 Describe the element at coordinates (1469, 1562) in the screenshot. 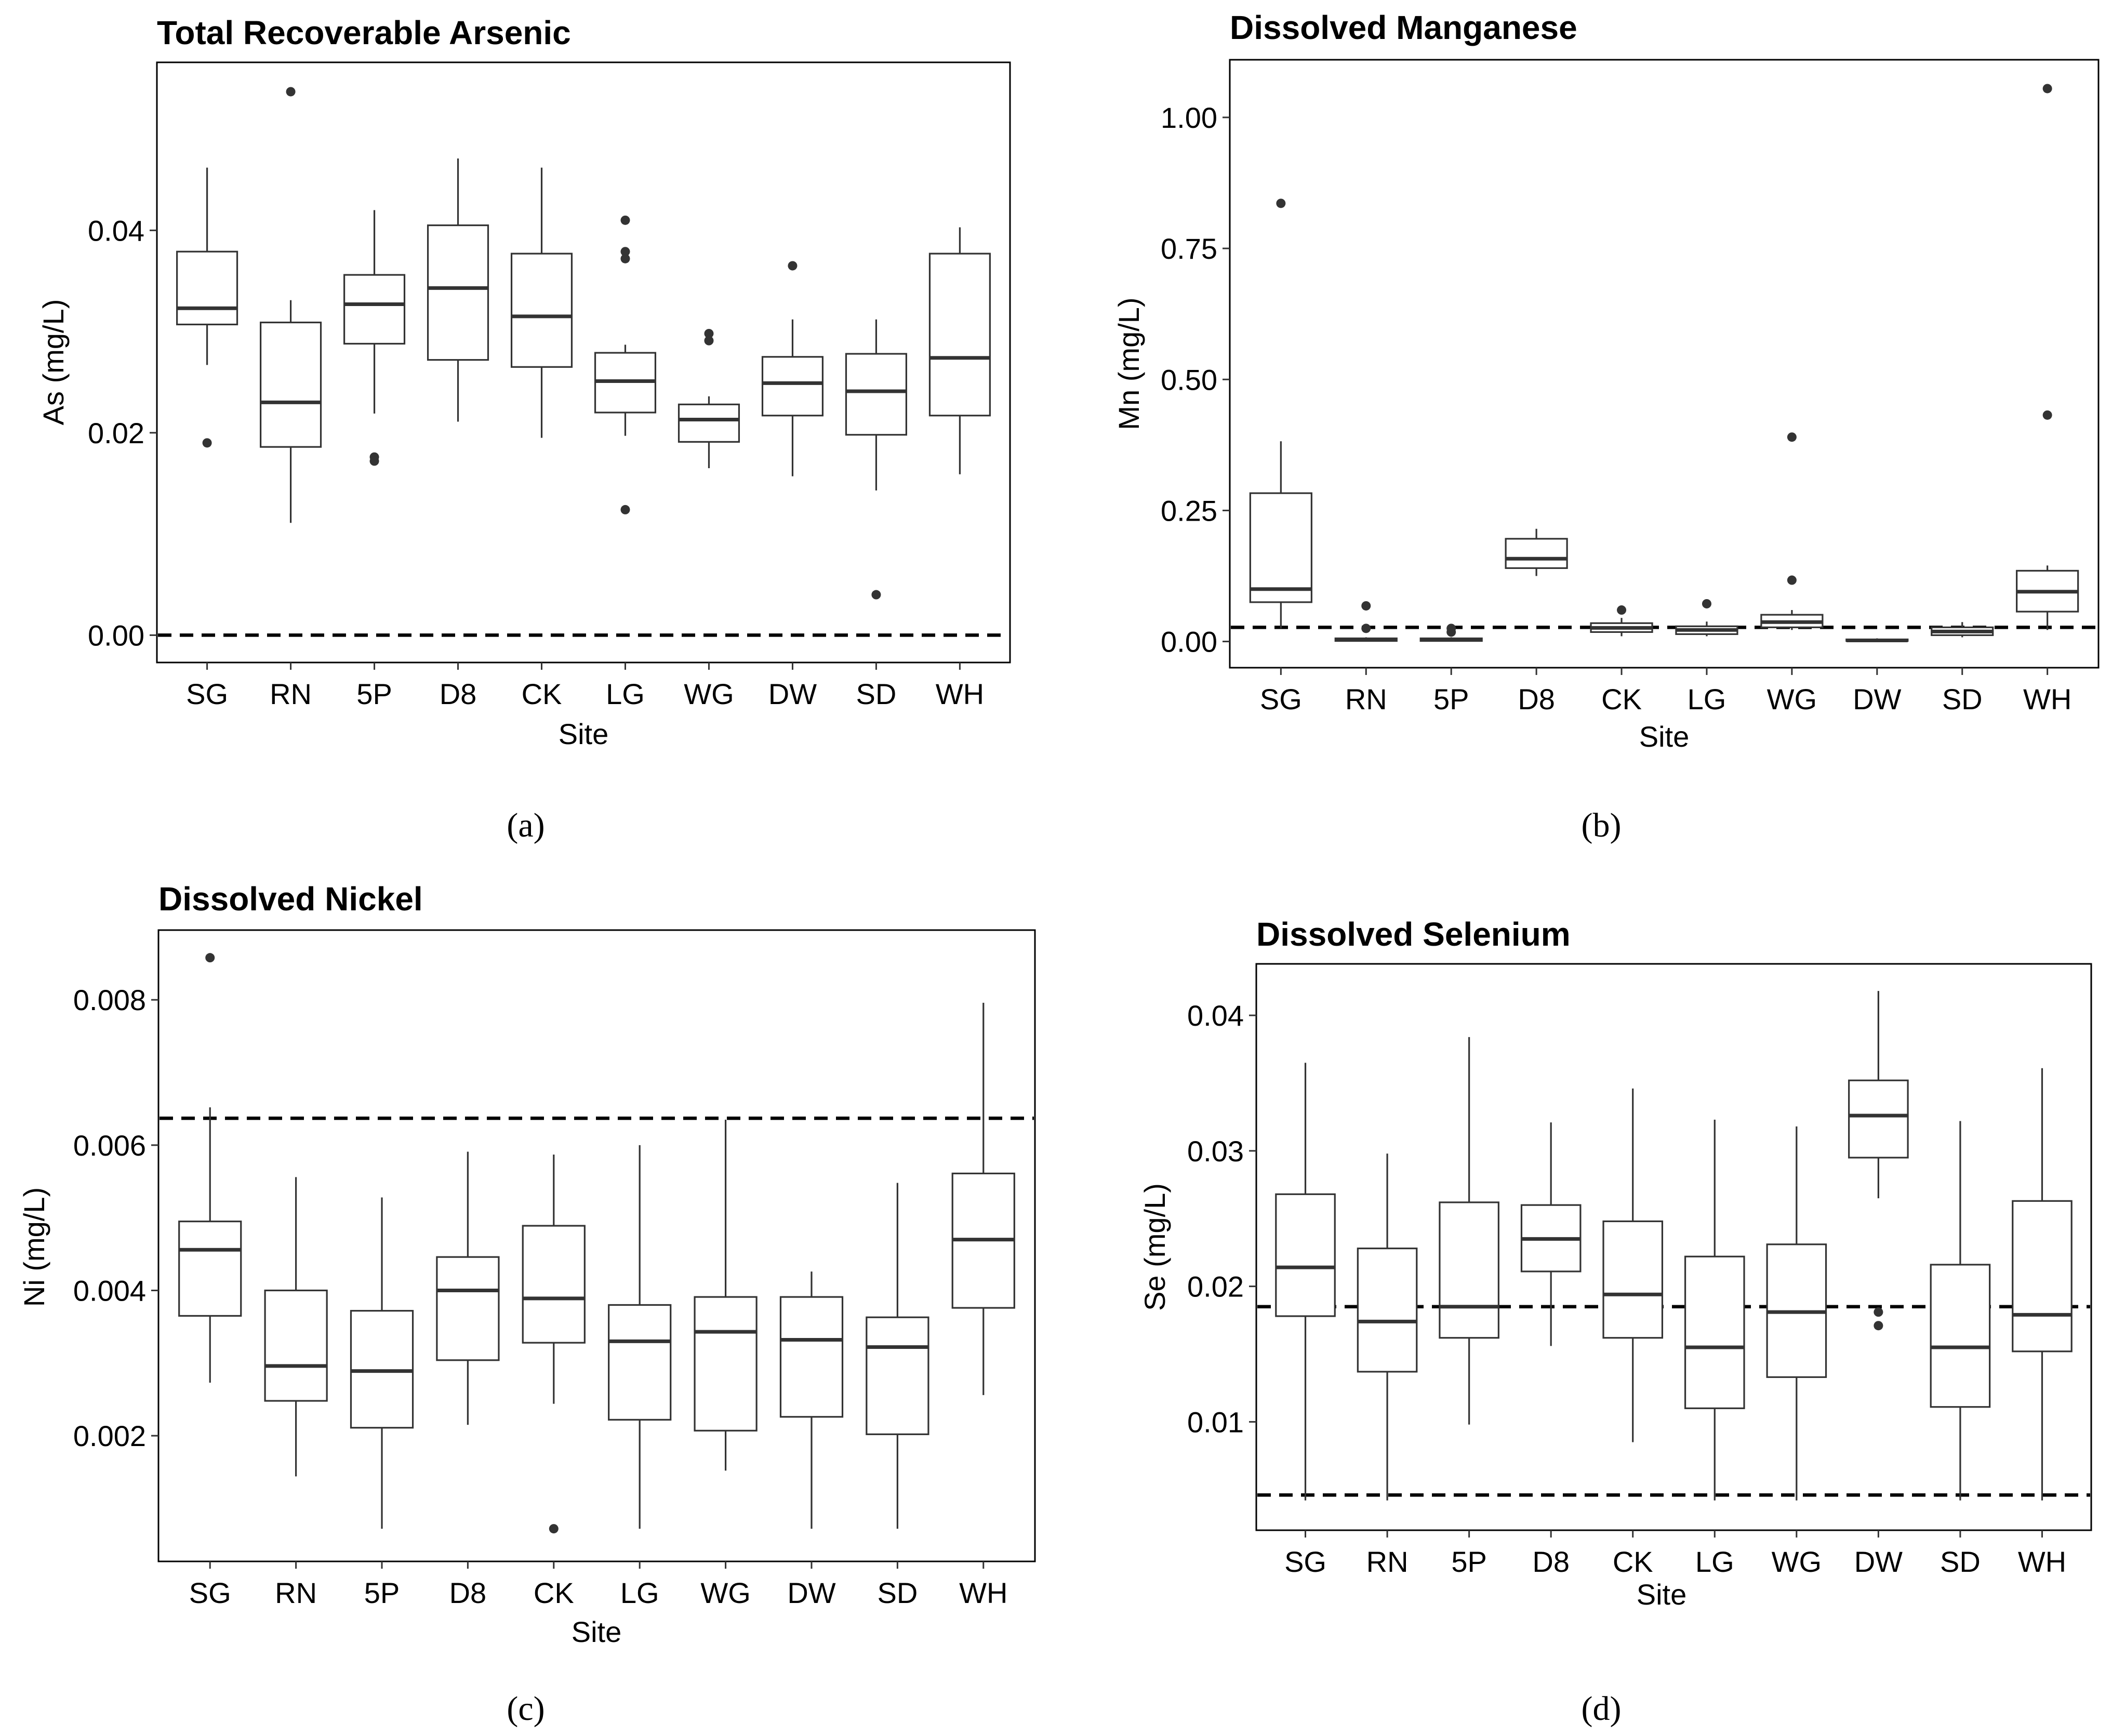

I see `panel-d-x-tick-label: 5P` at that location.